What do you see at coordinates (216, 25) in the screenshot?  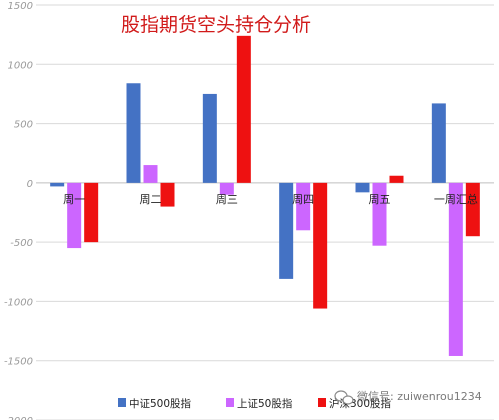 I see `chart-title: 股指期货空头持仓分析` at bounding box center [216, 25].